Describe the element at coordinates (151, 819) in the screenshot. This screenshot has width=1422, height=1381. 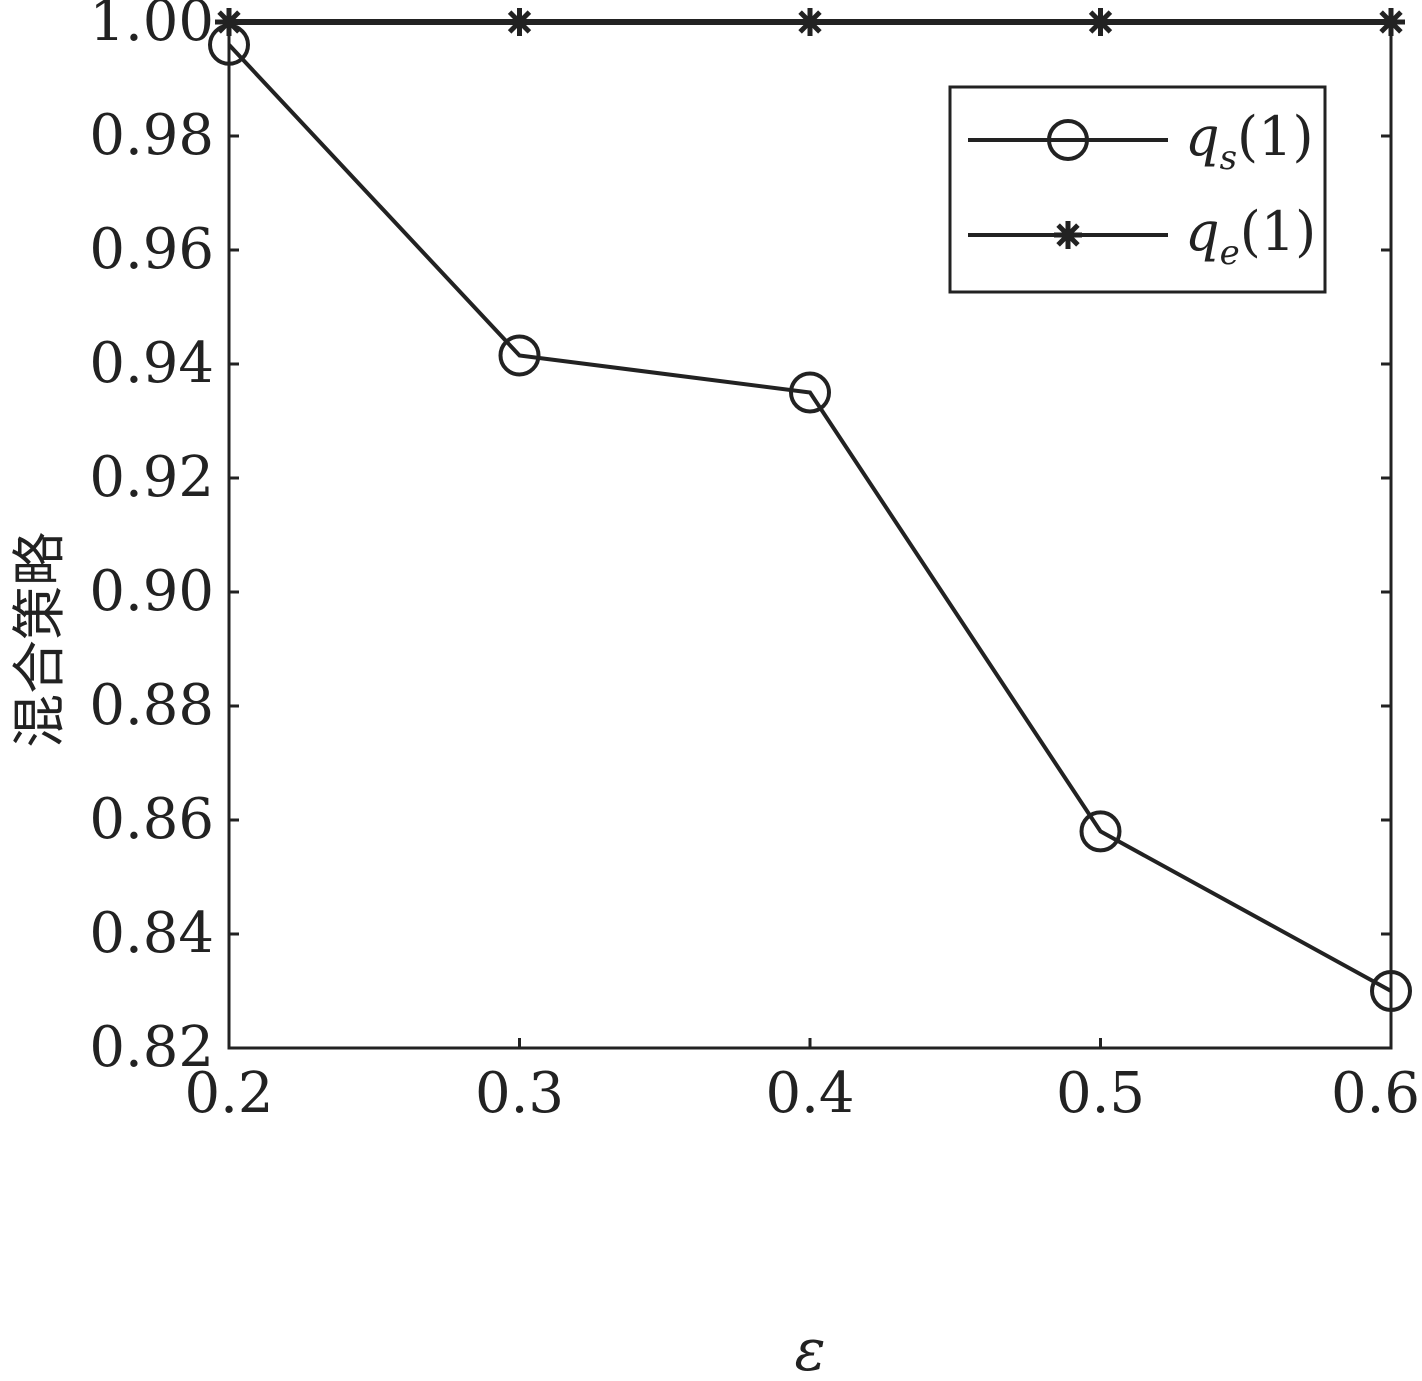
I see `y-tick-label: 0.86` at that location.